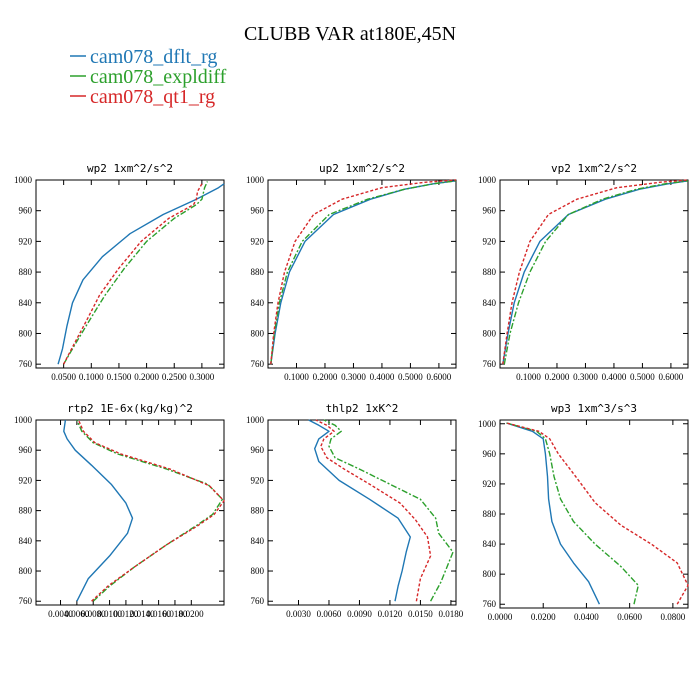  What do you see at coordinates (594, 168) in the screenshot?
I see `panel-title: vp2 1xm^2/s^2` at bounding box center [594, 168].